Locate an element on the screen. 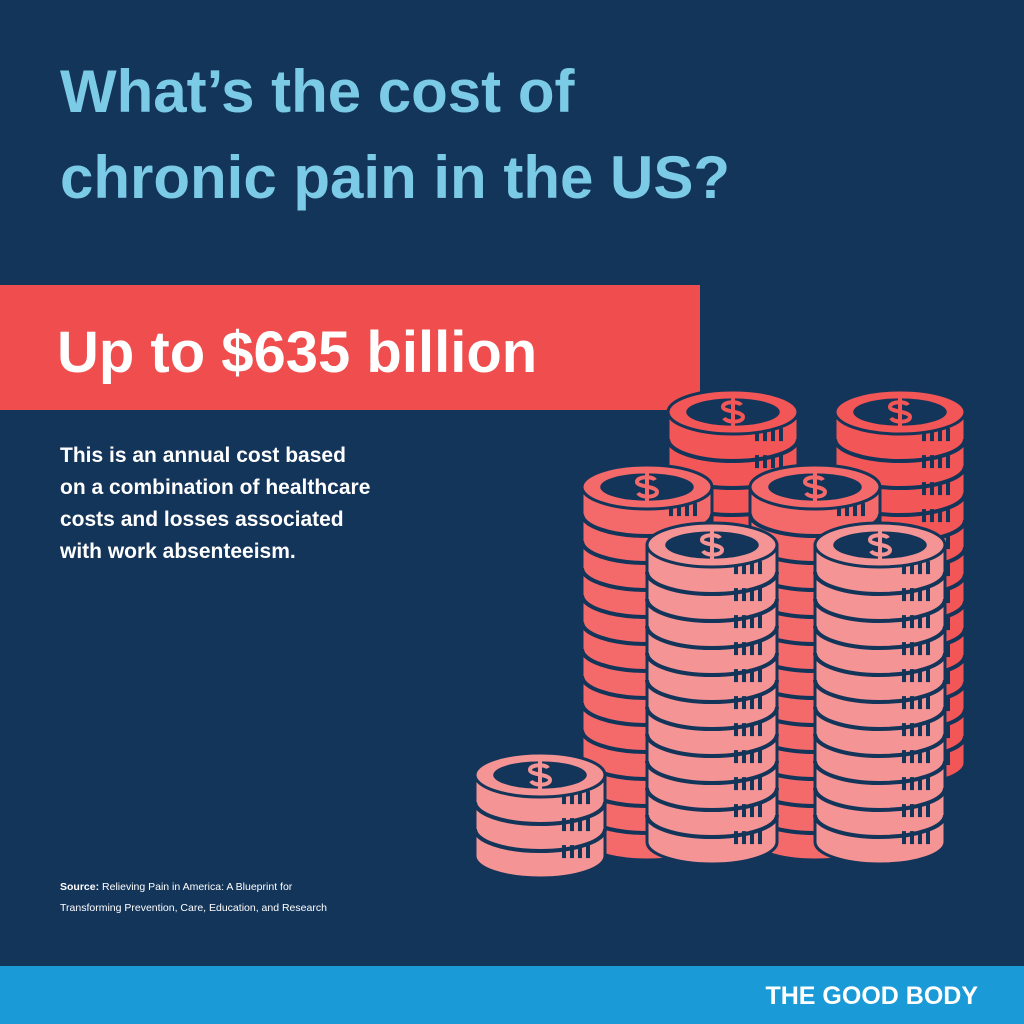 The width and height of the screenshot is (1024, 1024). description-line: This is an annual cost based is located at coordinates (203, 455).